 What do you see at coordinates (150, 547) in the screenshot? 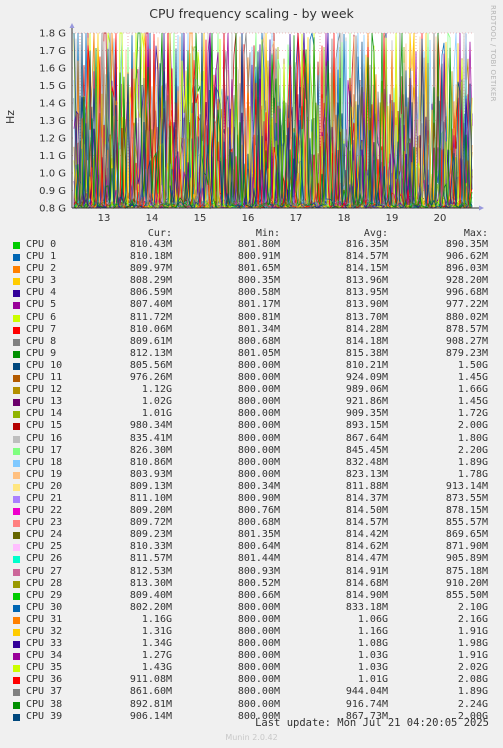
I see `legend-cur-value: 810.33M` at bounding box center [150, 547].